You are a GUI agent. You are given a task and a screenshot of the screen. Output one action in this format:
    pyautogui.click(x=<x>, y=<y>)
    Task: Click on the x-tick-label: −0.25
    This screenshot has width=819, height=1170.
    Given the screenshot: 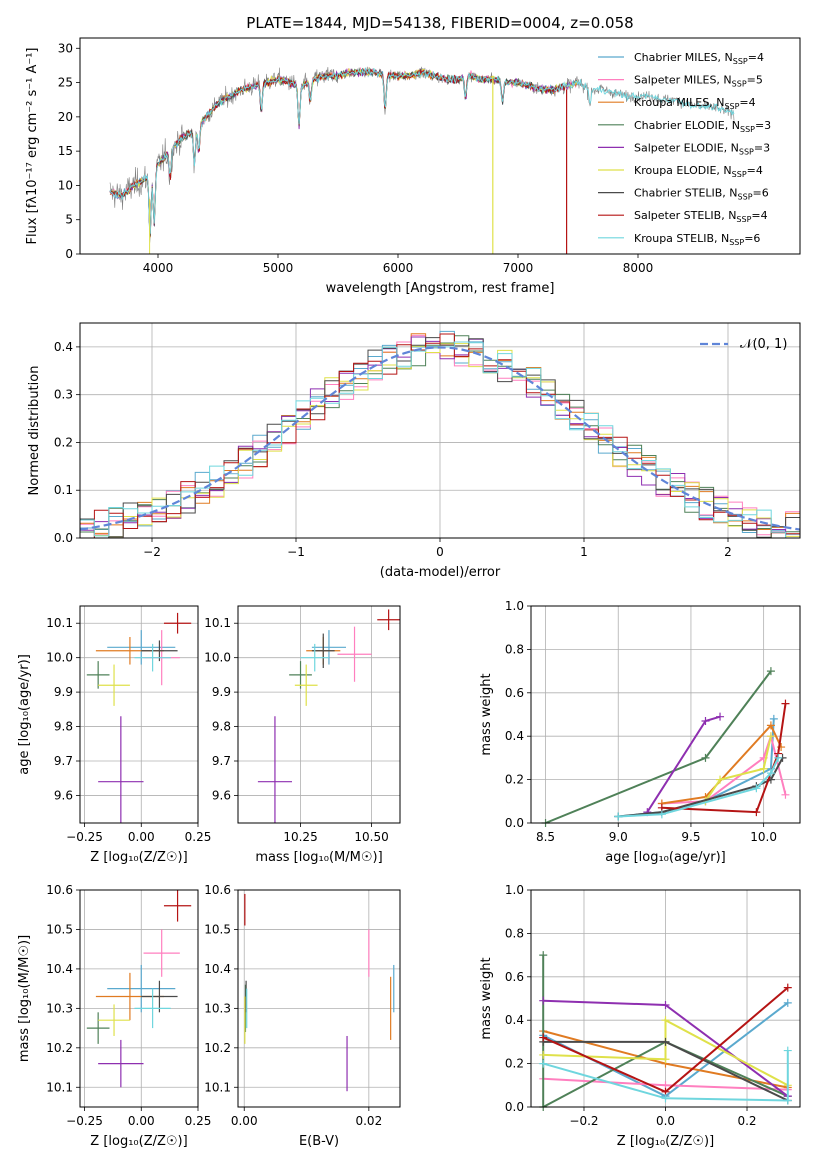 What is the action you would take?
    pyautogui.click(x=84, y=837)
    